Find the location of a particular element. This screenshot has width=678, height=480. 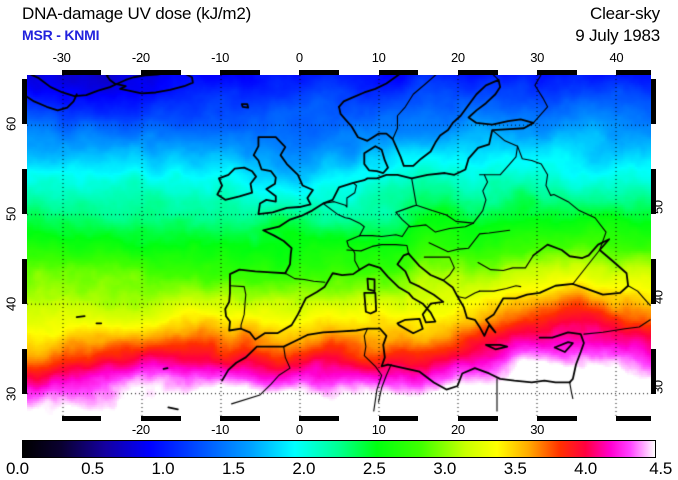

axis-ruler-right is located at coordinates (653, 245).